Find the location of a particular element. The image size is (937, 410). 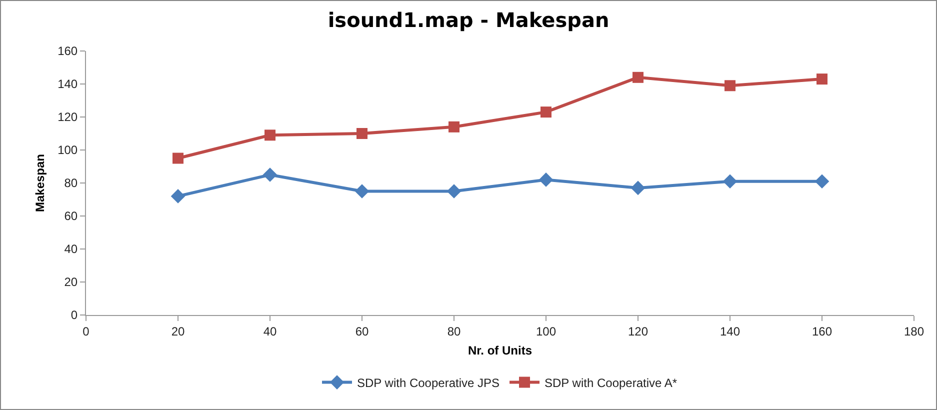

x-tick-label: 160 is located at coordinates (822, 331).